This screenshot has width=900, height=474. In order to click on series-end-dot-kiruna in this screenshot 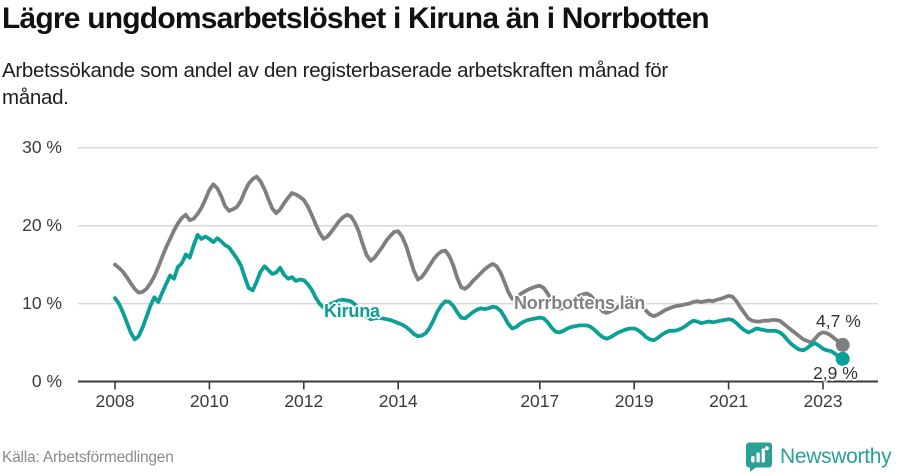, I will do `click(842, 358)`.